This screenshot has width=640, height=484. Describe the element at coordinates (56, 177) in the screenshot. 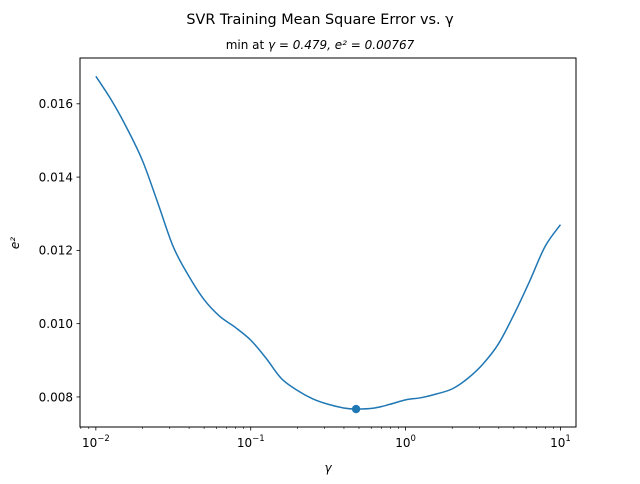

I see `y-tick-label: 0.014` at that location.